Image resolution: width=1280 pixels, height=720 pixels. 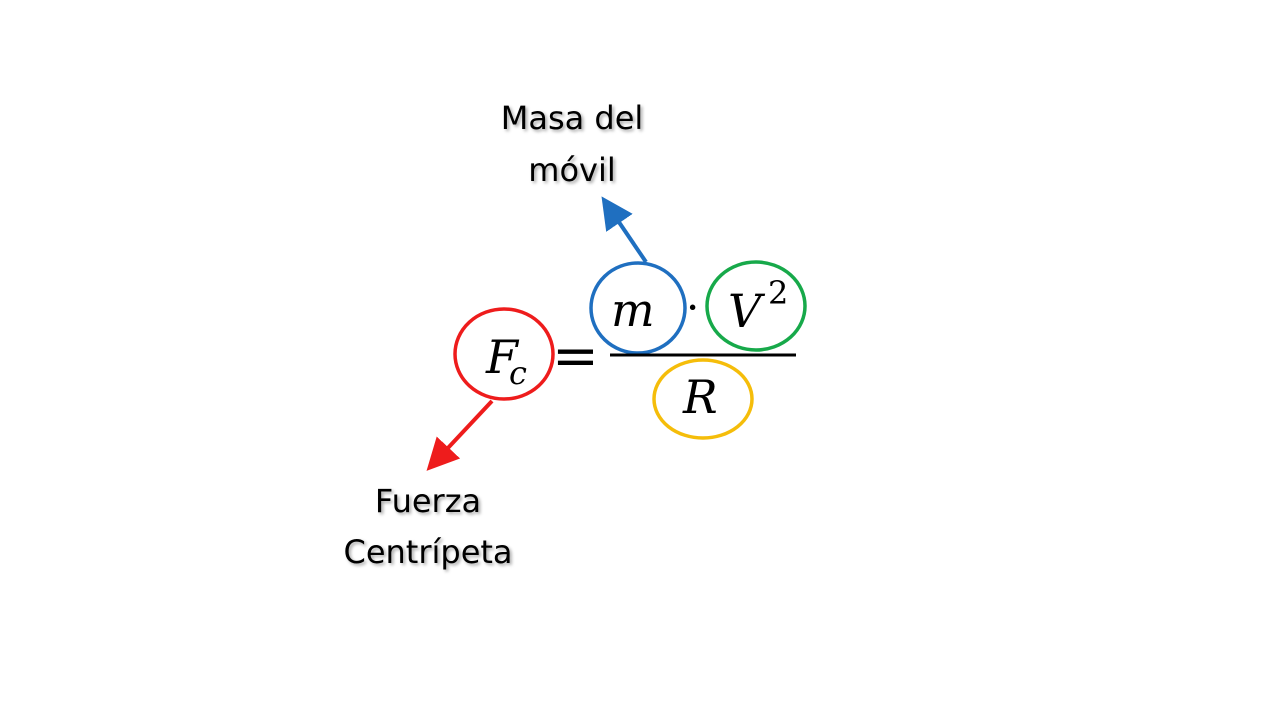 I want to click on force-circle, so click(x=504, y=354).